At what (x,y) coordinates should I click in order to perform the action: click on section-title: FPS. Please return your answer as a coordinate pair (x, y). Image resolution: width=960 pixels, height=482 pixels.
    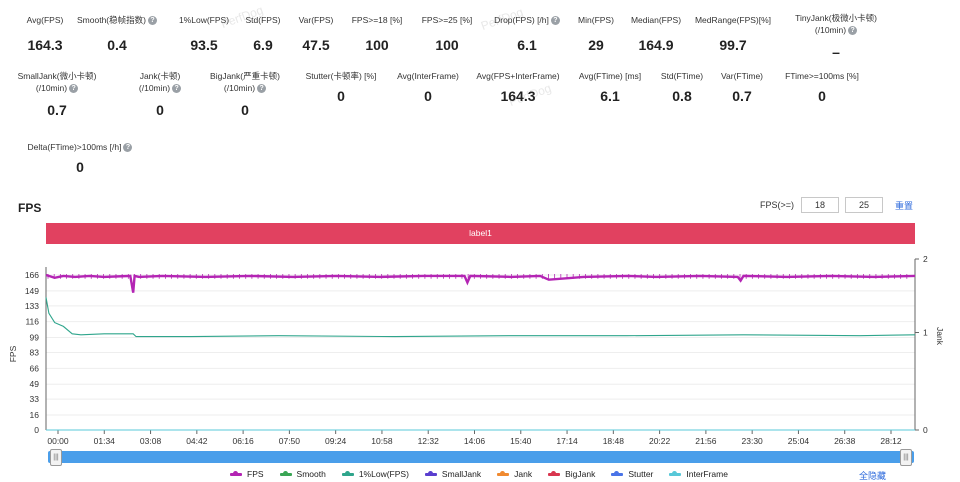
    Looking at the image, I should click on (30, 208).